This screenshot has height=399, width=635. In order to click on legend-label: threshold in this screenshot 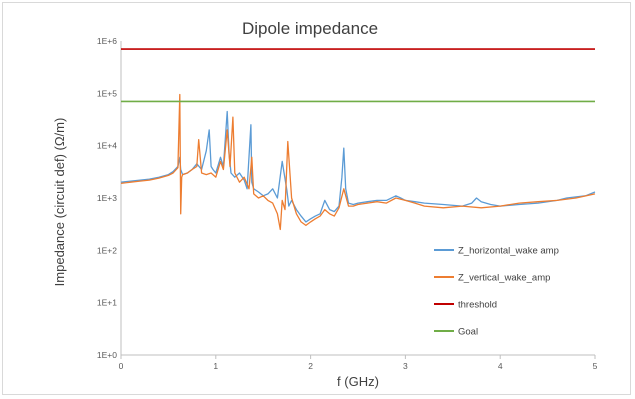, I will do `click(477, 305)`.